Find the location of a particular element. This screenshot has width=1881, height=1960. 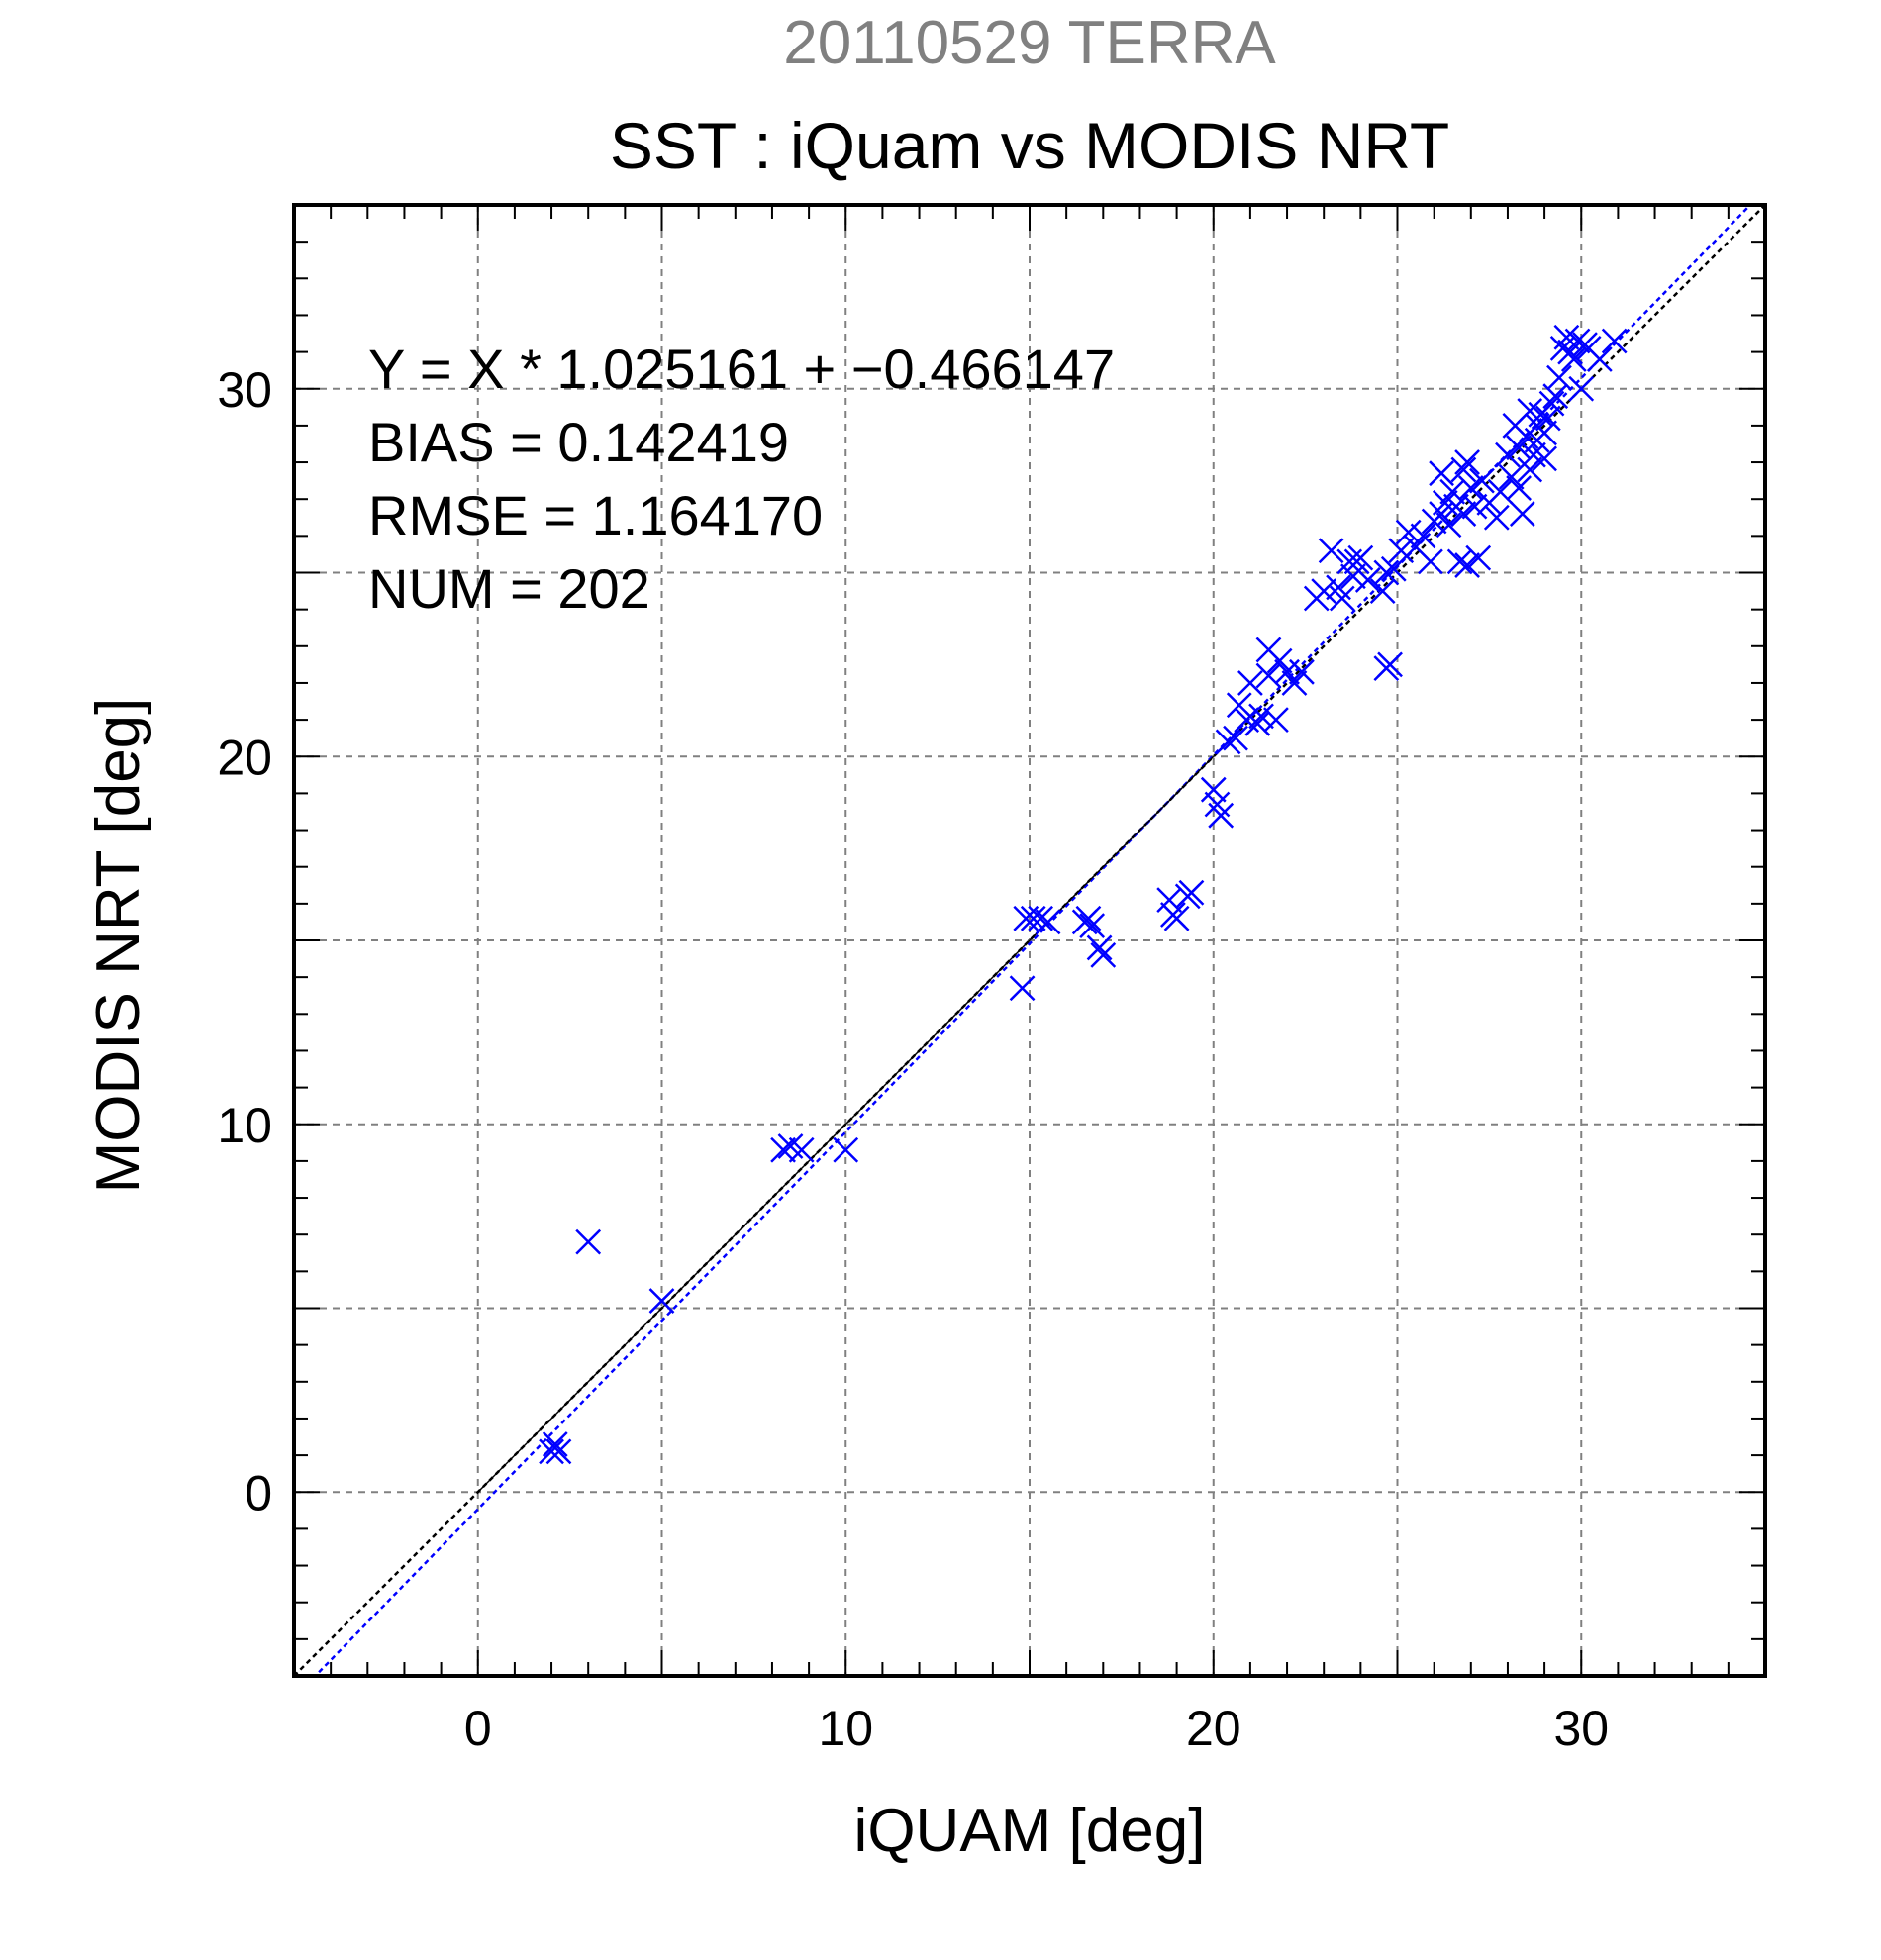

y-axis-label: MODIS NRT [deg] is located at coordinates (118, 946).